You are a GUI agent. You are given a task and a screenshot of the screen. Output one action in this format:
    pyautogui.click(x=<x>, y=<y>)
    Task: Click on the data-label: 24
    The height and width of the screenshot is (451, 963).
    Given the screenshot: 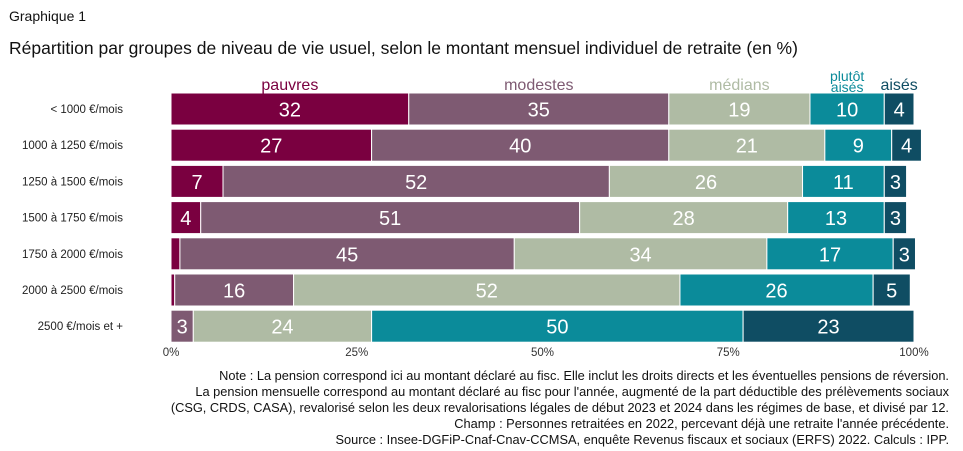 What is the action you would take?
    pyautogui.click(x=282, y=328)
    